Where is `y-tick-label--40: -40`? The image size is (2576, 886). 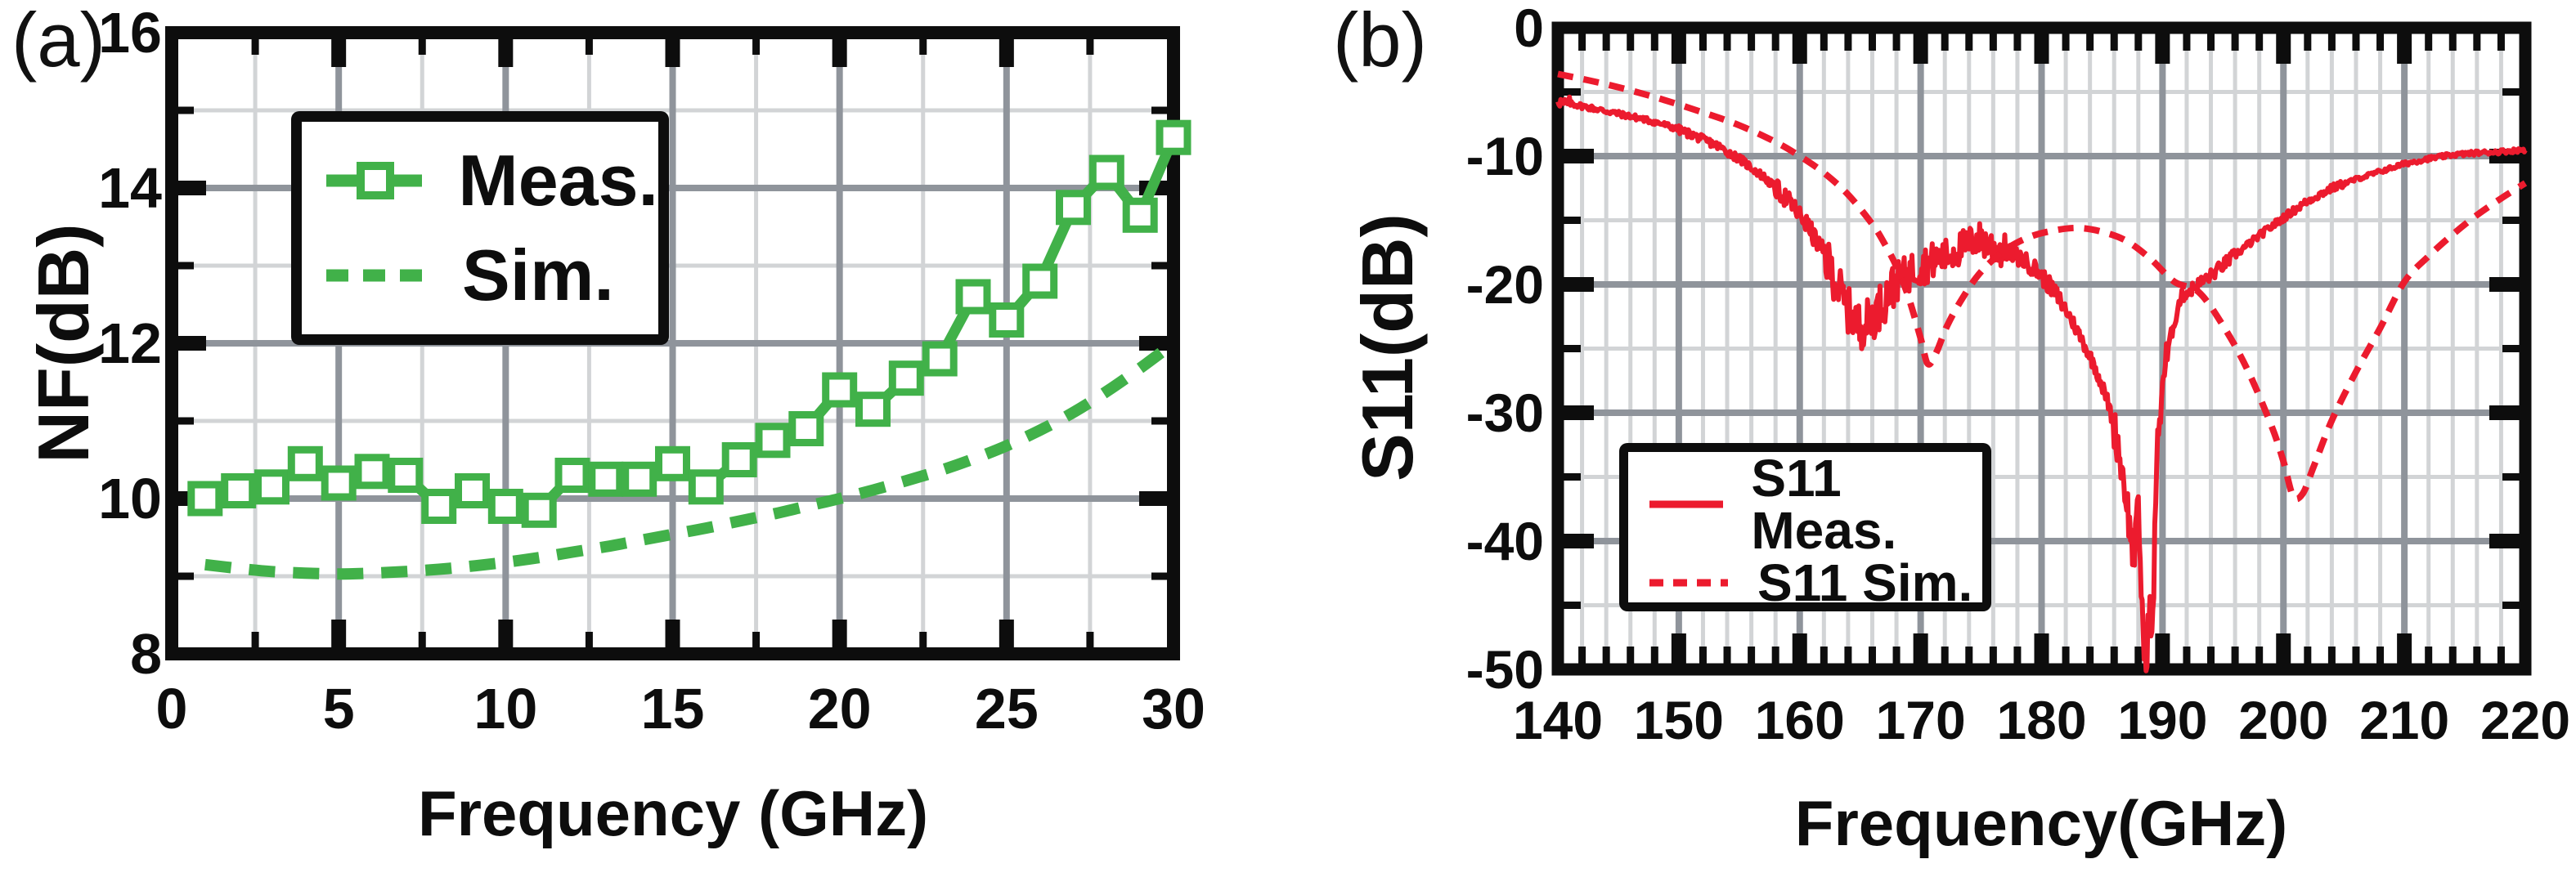
y-tick-label--40: -40 is located at coordinates (1505, 541).